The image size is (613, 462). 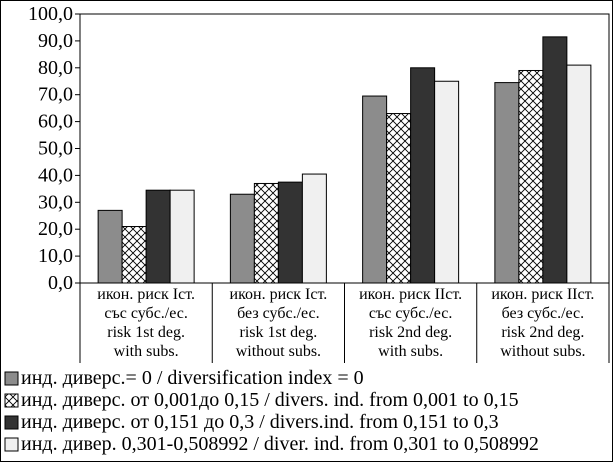 What do you see at coordinates (55, 122) in the screenshot?
I see `y-tick-label: 60,0` at bounding box center [55, 122].